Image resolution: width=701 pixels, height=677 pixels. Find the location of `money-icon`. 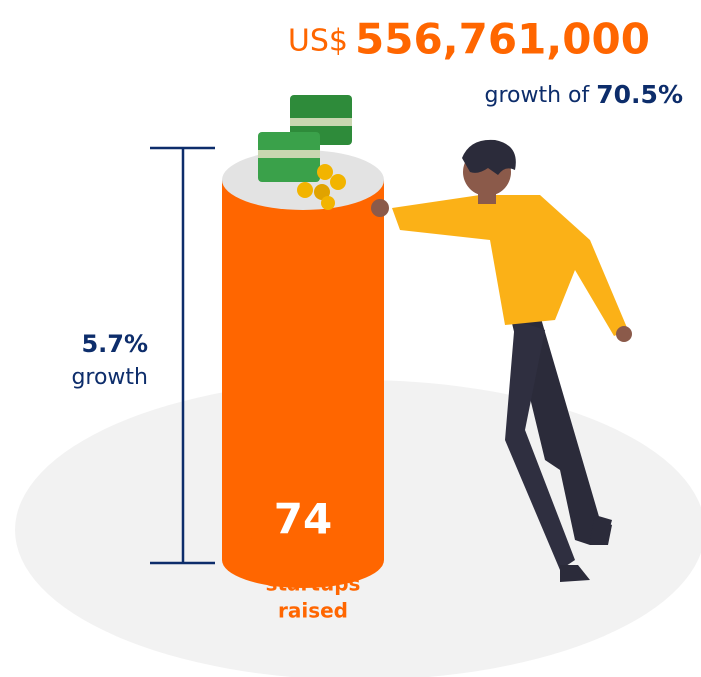

money-icon is located at coordinates (305, 152).